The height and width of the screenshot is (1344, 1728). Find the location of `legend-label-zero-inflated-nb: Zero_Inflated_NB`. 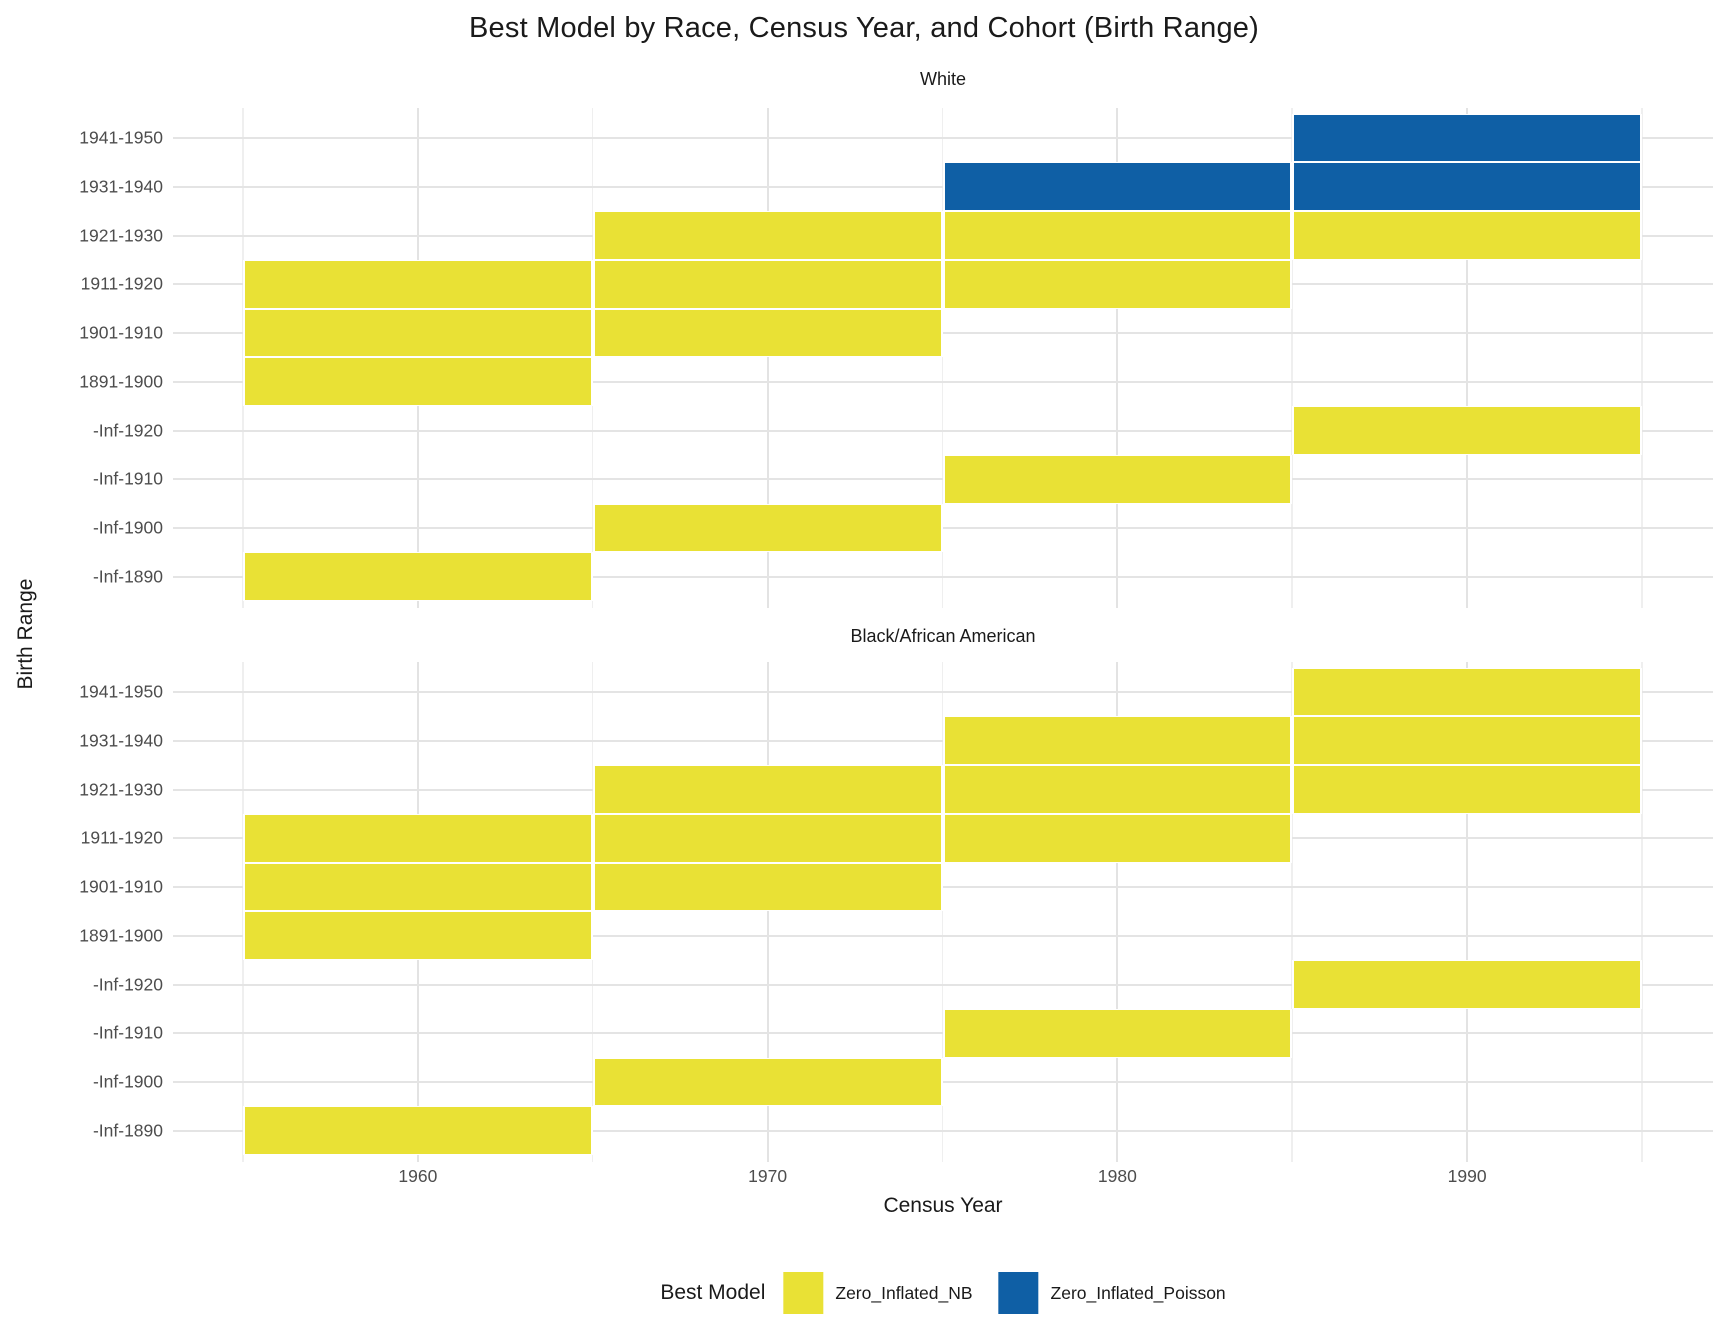

legend-label-zero-inflated-nb: Zero_Inflated_NB is located at coordinates (904, 1292).